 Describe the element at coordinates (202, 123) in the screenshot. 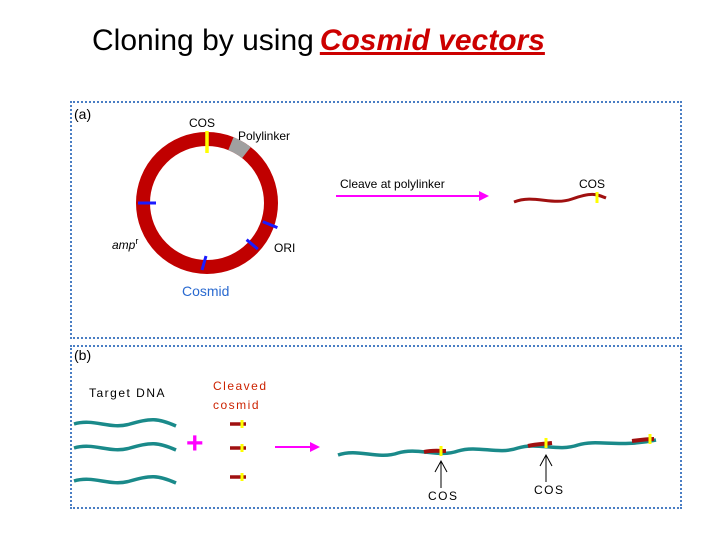

I see `cos-label: COS` at that location.